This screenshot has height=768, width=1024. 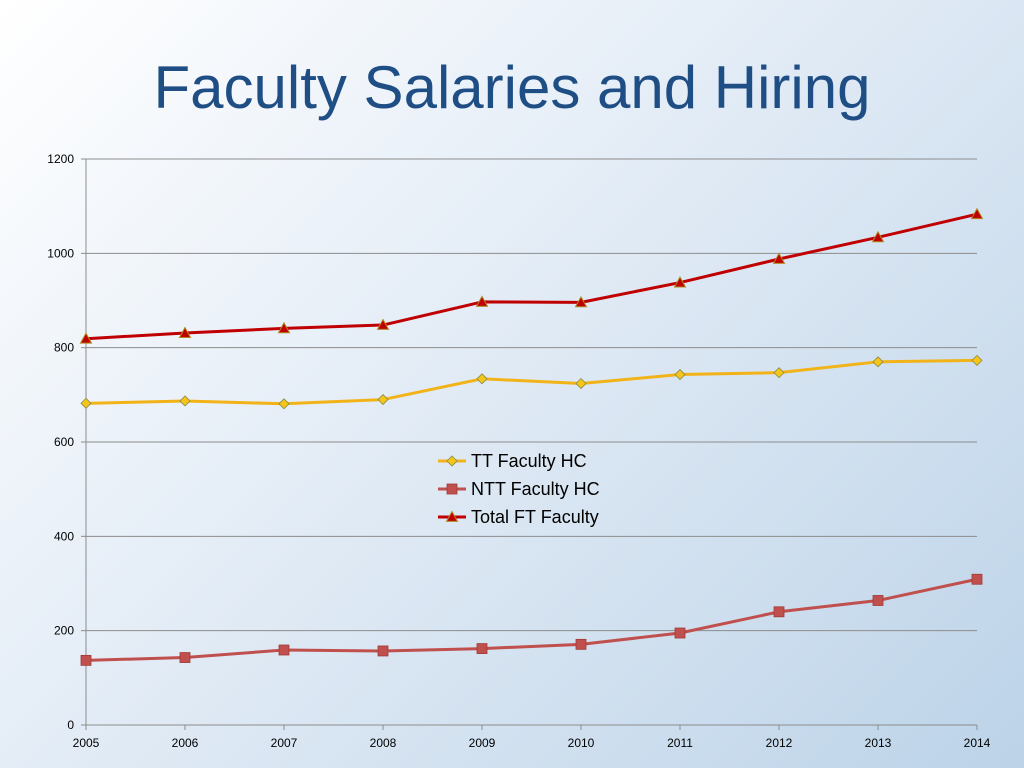 I want to click on legend-item: Total FT Faculty, so click(x=518, y=517).